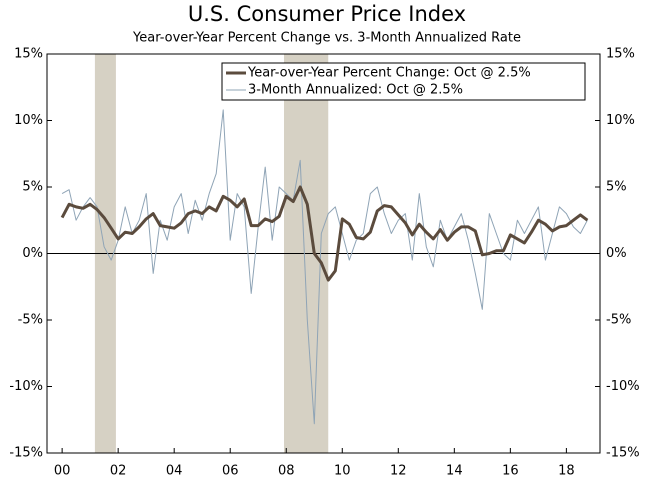 This screenshot has width=655, height=482. What do you see at coordinates (620, 120) in the screenshot?
I see `y2-tick-label: 10%` at bounding box center [620, 120].